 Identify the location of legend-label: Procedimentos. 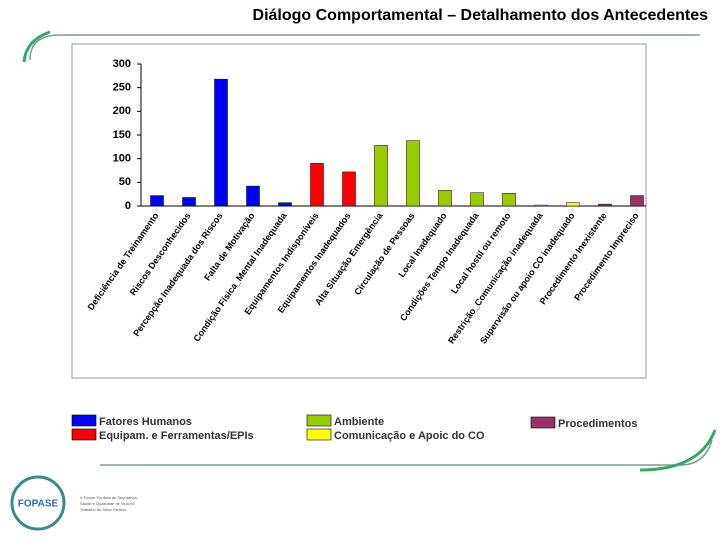
(597, 424).